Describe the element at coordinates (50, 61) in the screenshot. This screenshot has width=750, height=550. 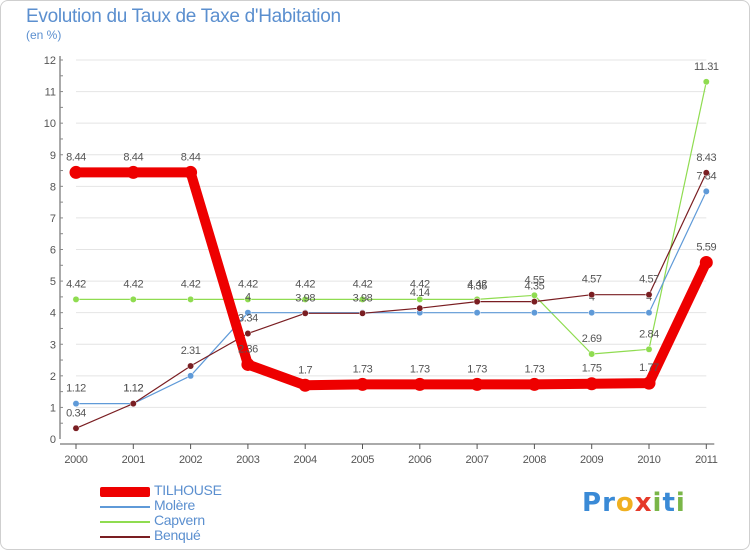
I see `y-tick-label: 12` at that location.